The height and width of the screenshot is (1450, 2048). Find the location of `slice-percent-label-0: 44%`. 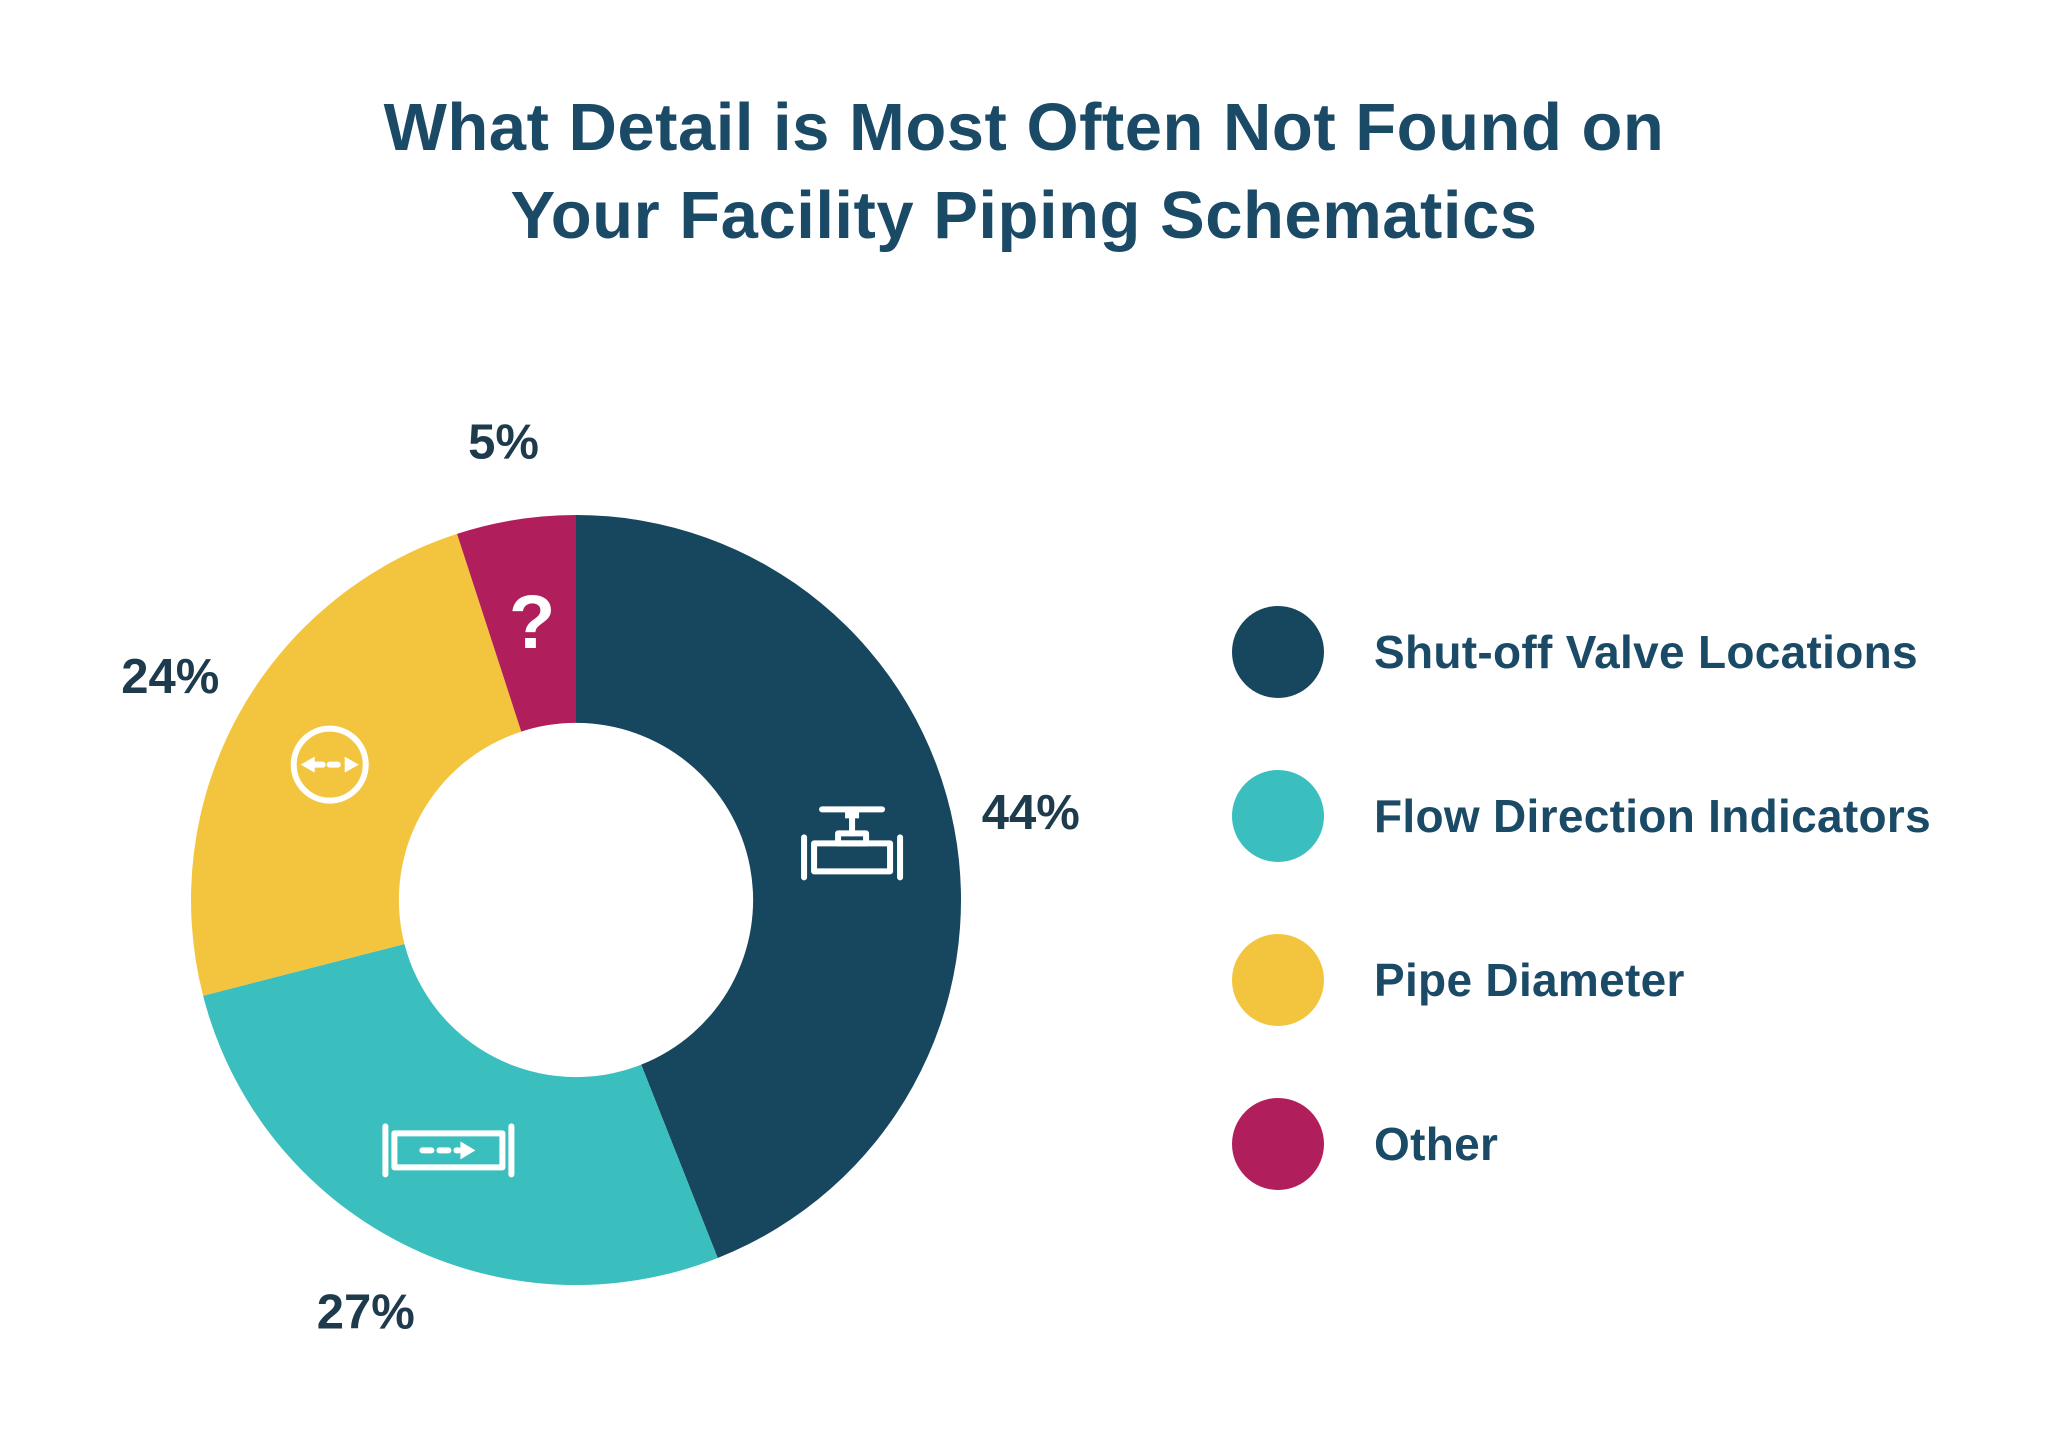

slice-percent-label-0: 44% is located at coordinates (1031, 813).